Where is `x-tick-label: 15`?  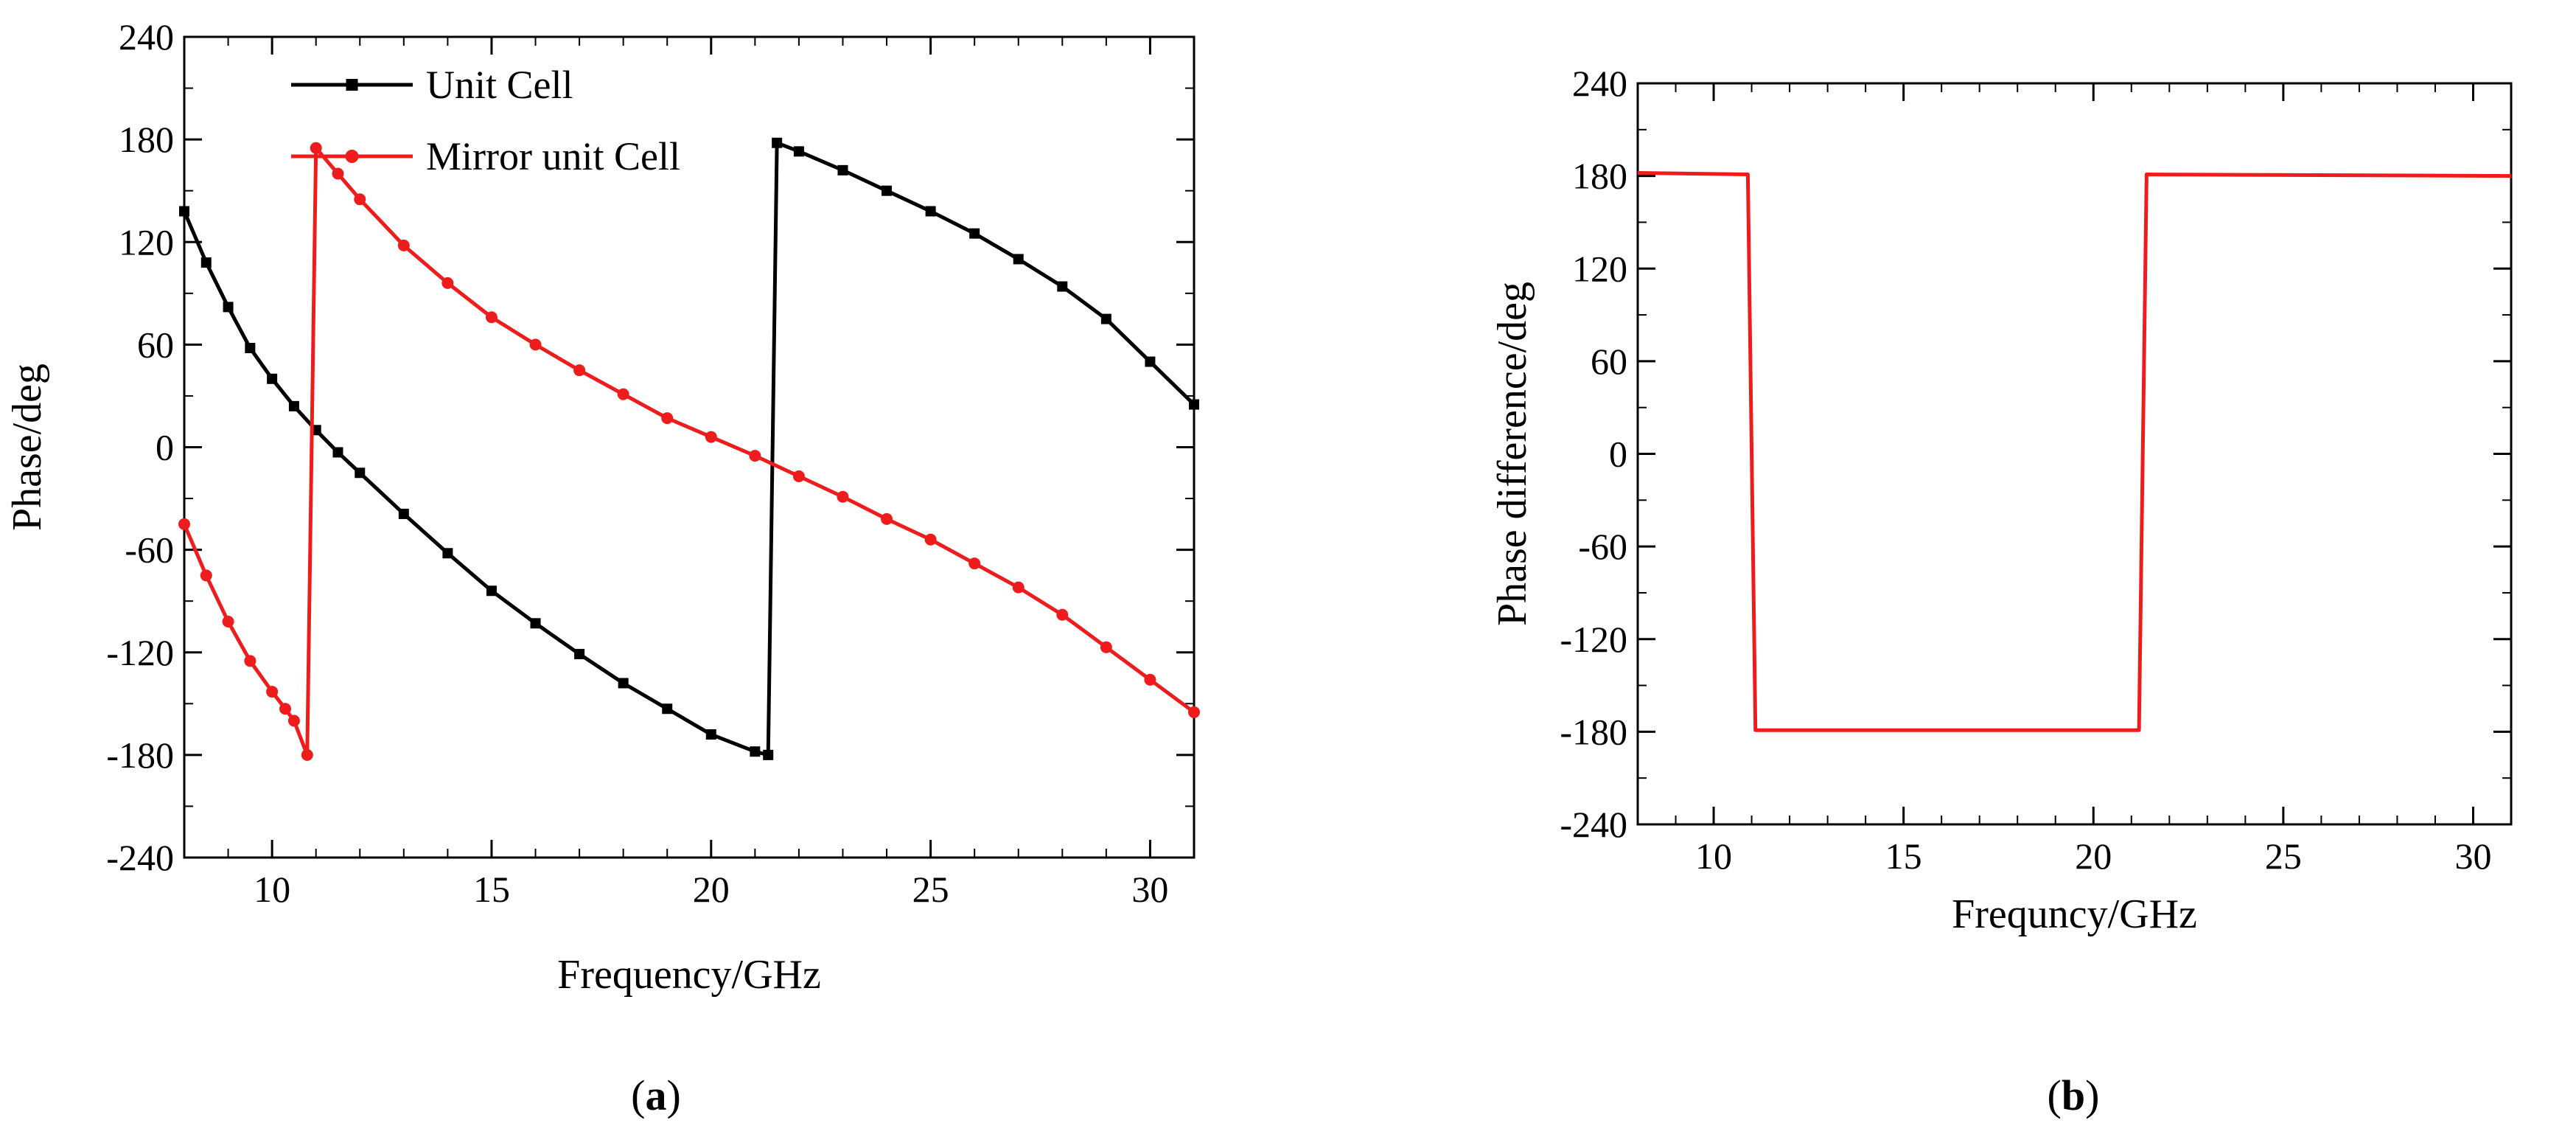
x-tick-label: 15 is located at coordinates (491, 889).